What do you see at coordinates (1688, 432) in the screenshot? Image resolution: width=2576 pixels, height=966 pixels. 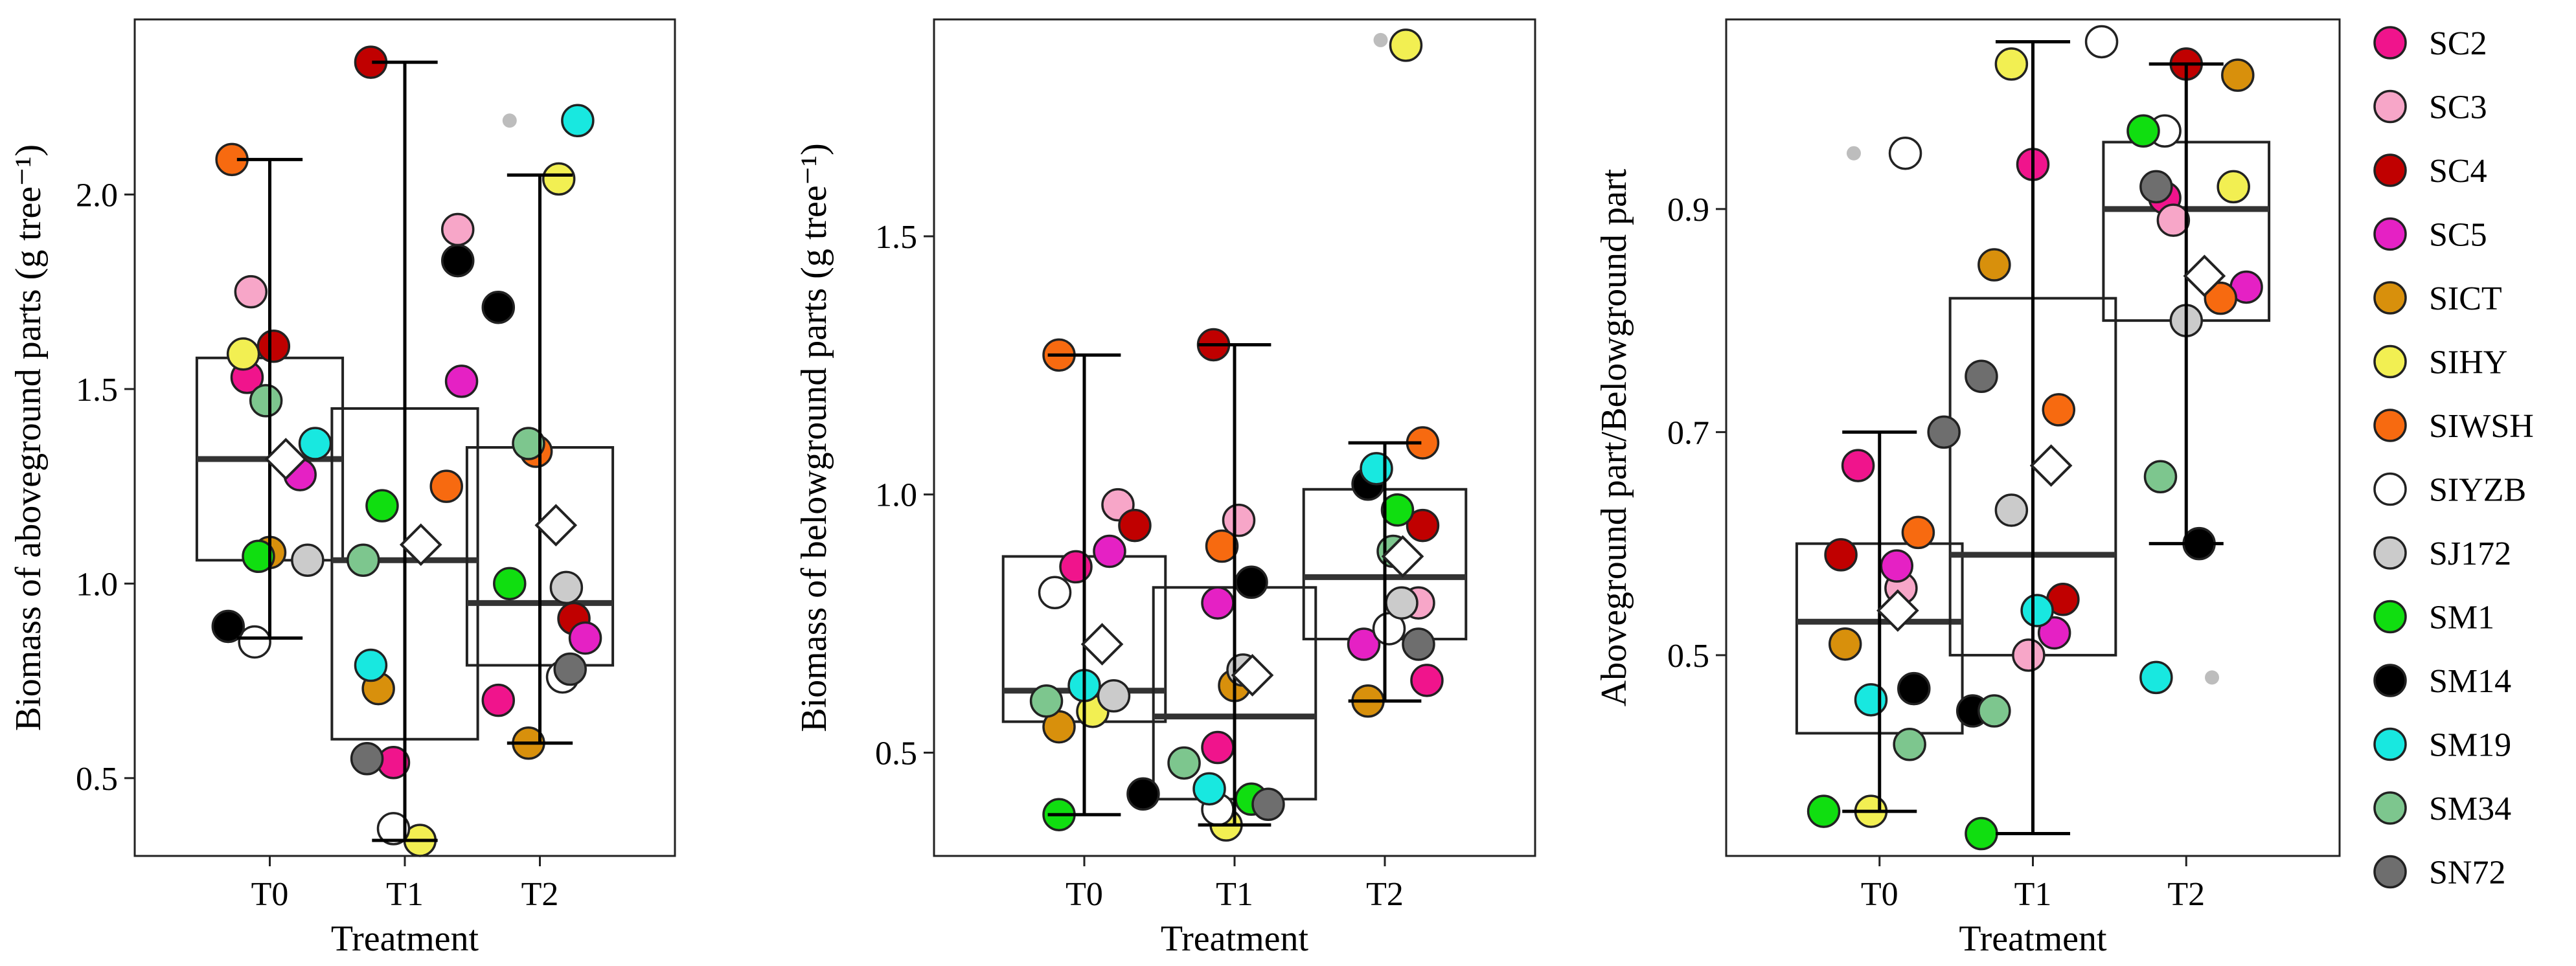 I see `y-tick-label: 0.7` at bounding box center [1688, 432].